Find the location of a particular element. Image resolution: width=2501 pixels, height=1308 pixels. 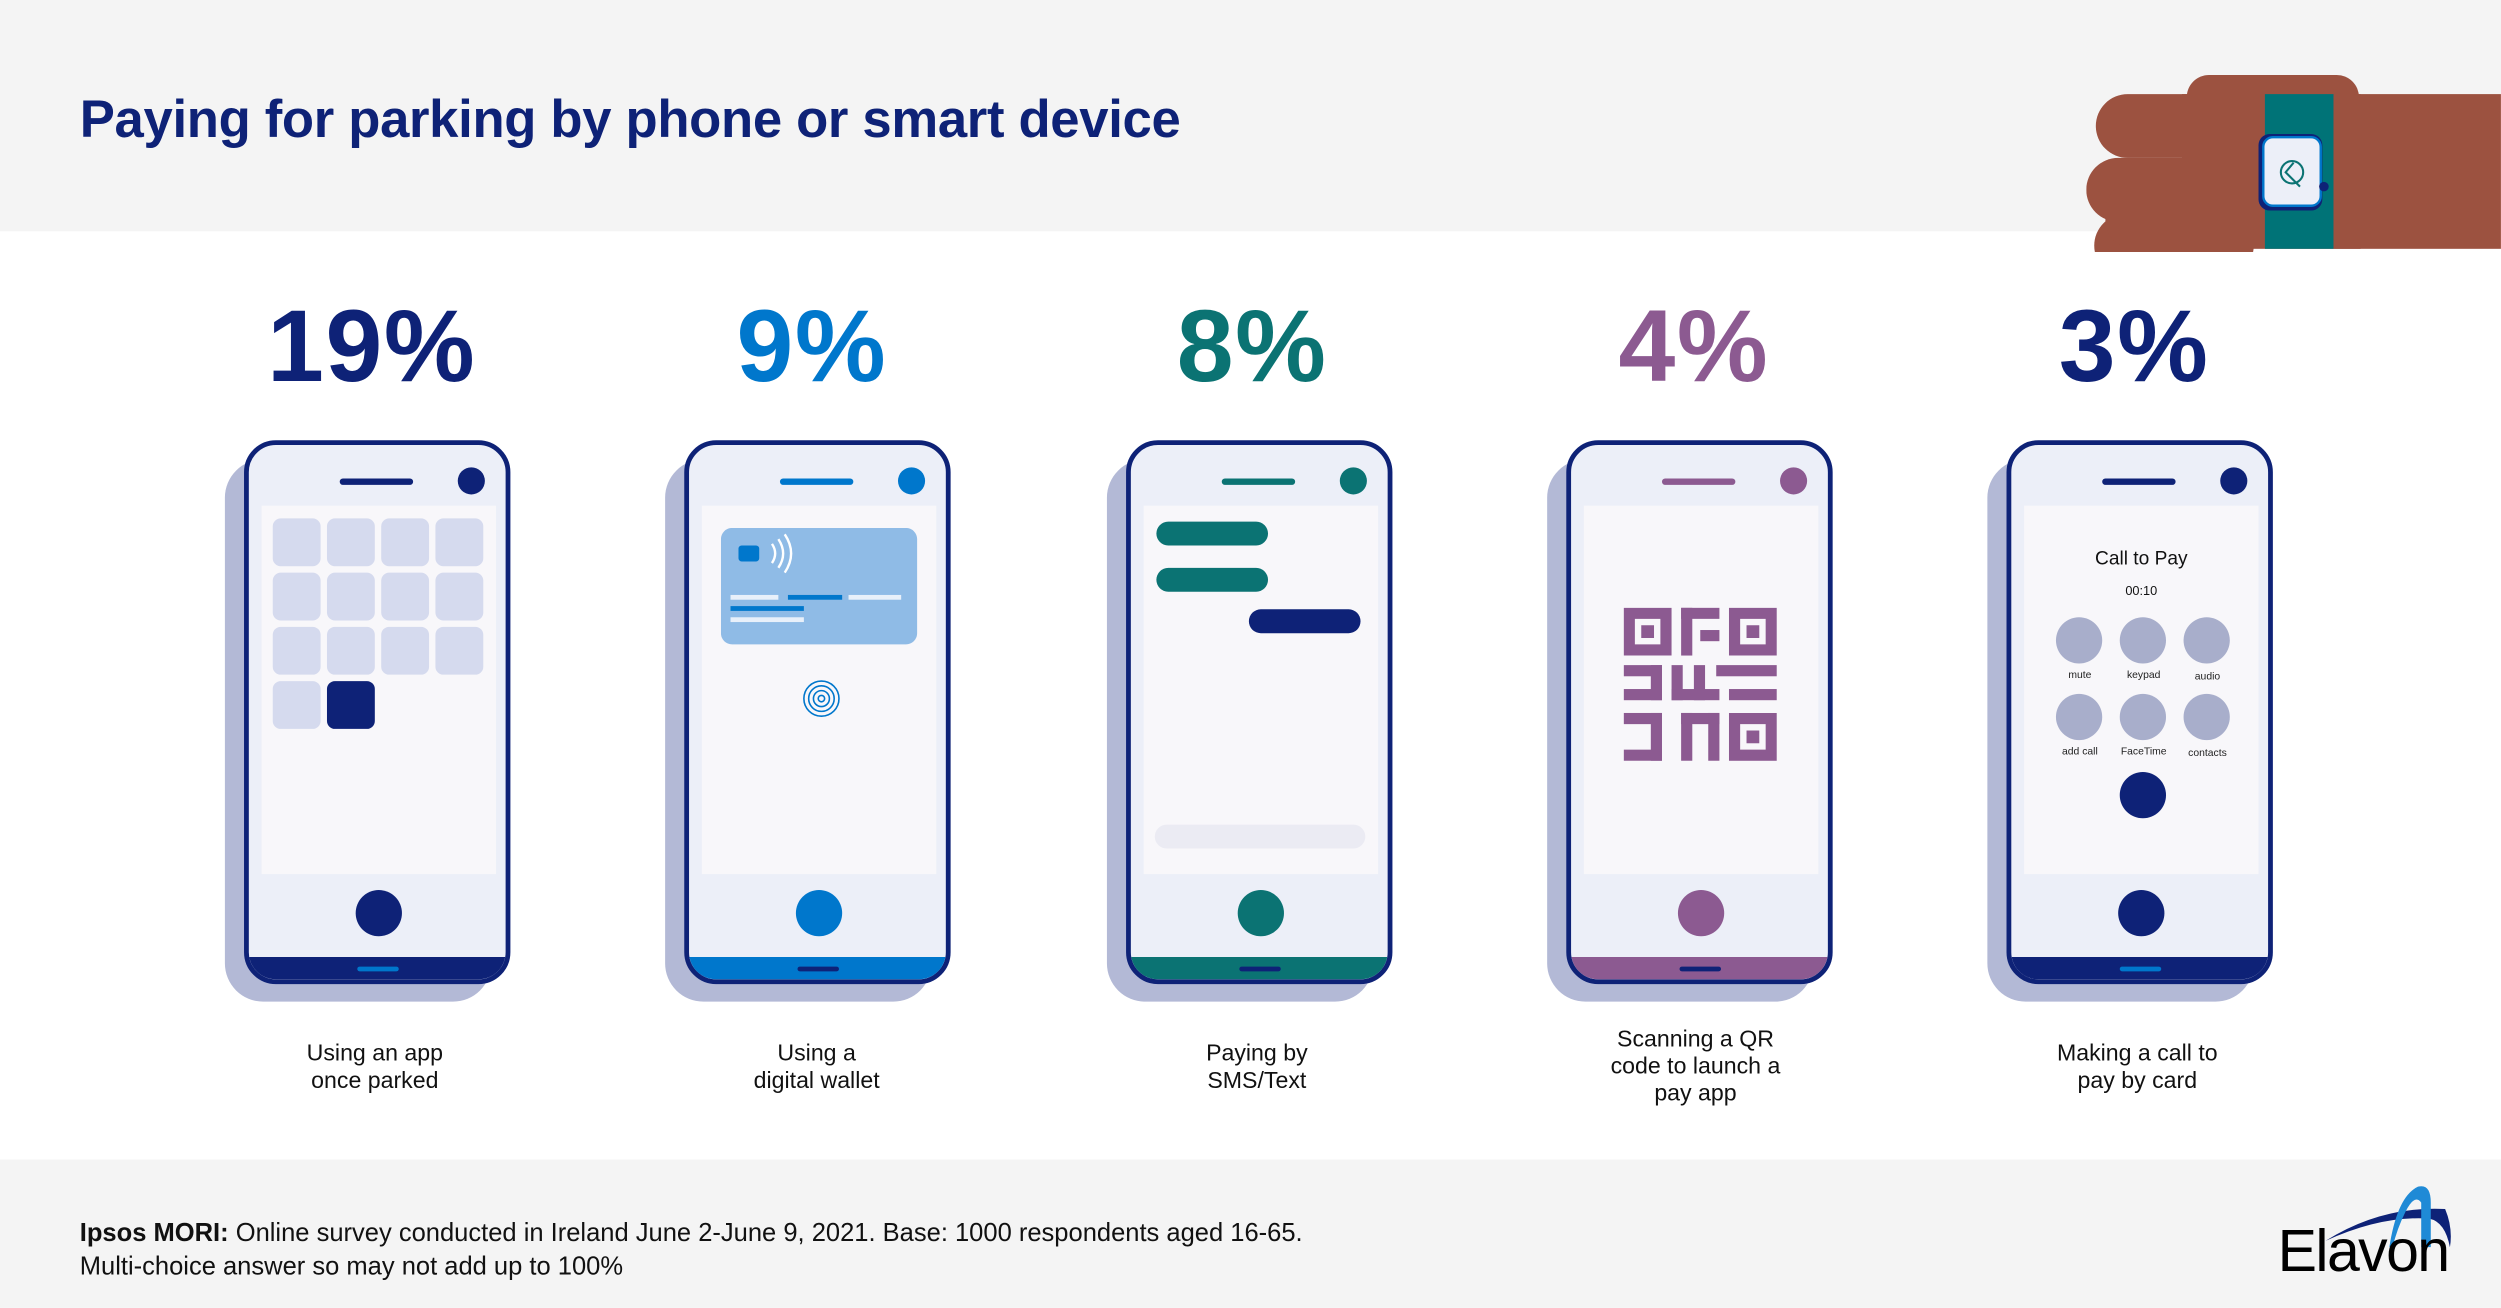

wrist-smartwatch-illustration is located at coordinates (2293, 163).